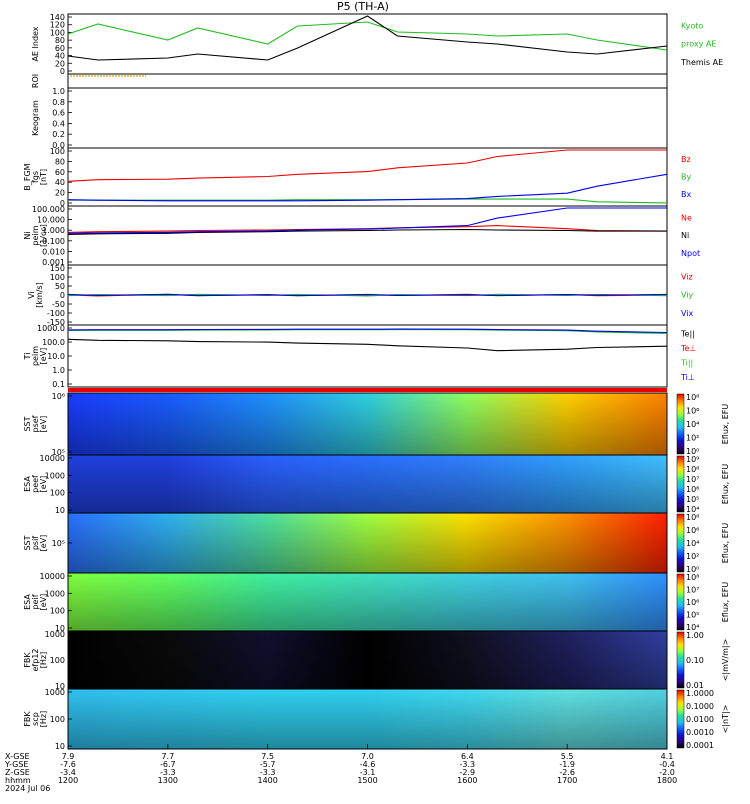 This screenshot has width=750, height=804. I want to click on ytick-label: 140, so click(57, 17).